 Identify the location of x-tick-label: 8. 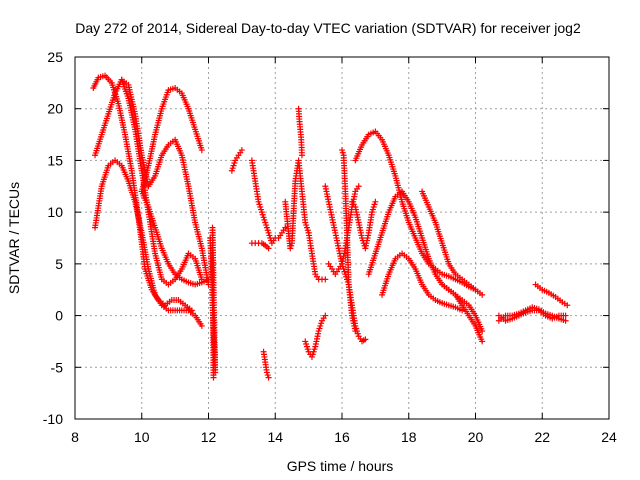
(75, 437).